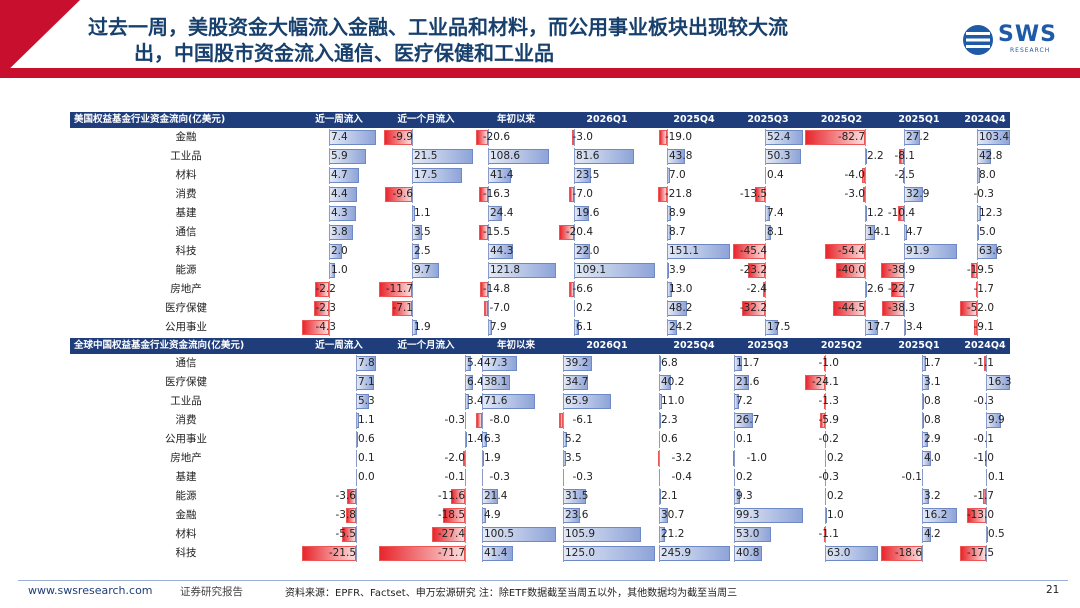 This screenshot has height=608, width=1080. I want to click on cell-value: 8.0, so click(987, 175).